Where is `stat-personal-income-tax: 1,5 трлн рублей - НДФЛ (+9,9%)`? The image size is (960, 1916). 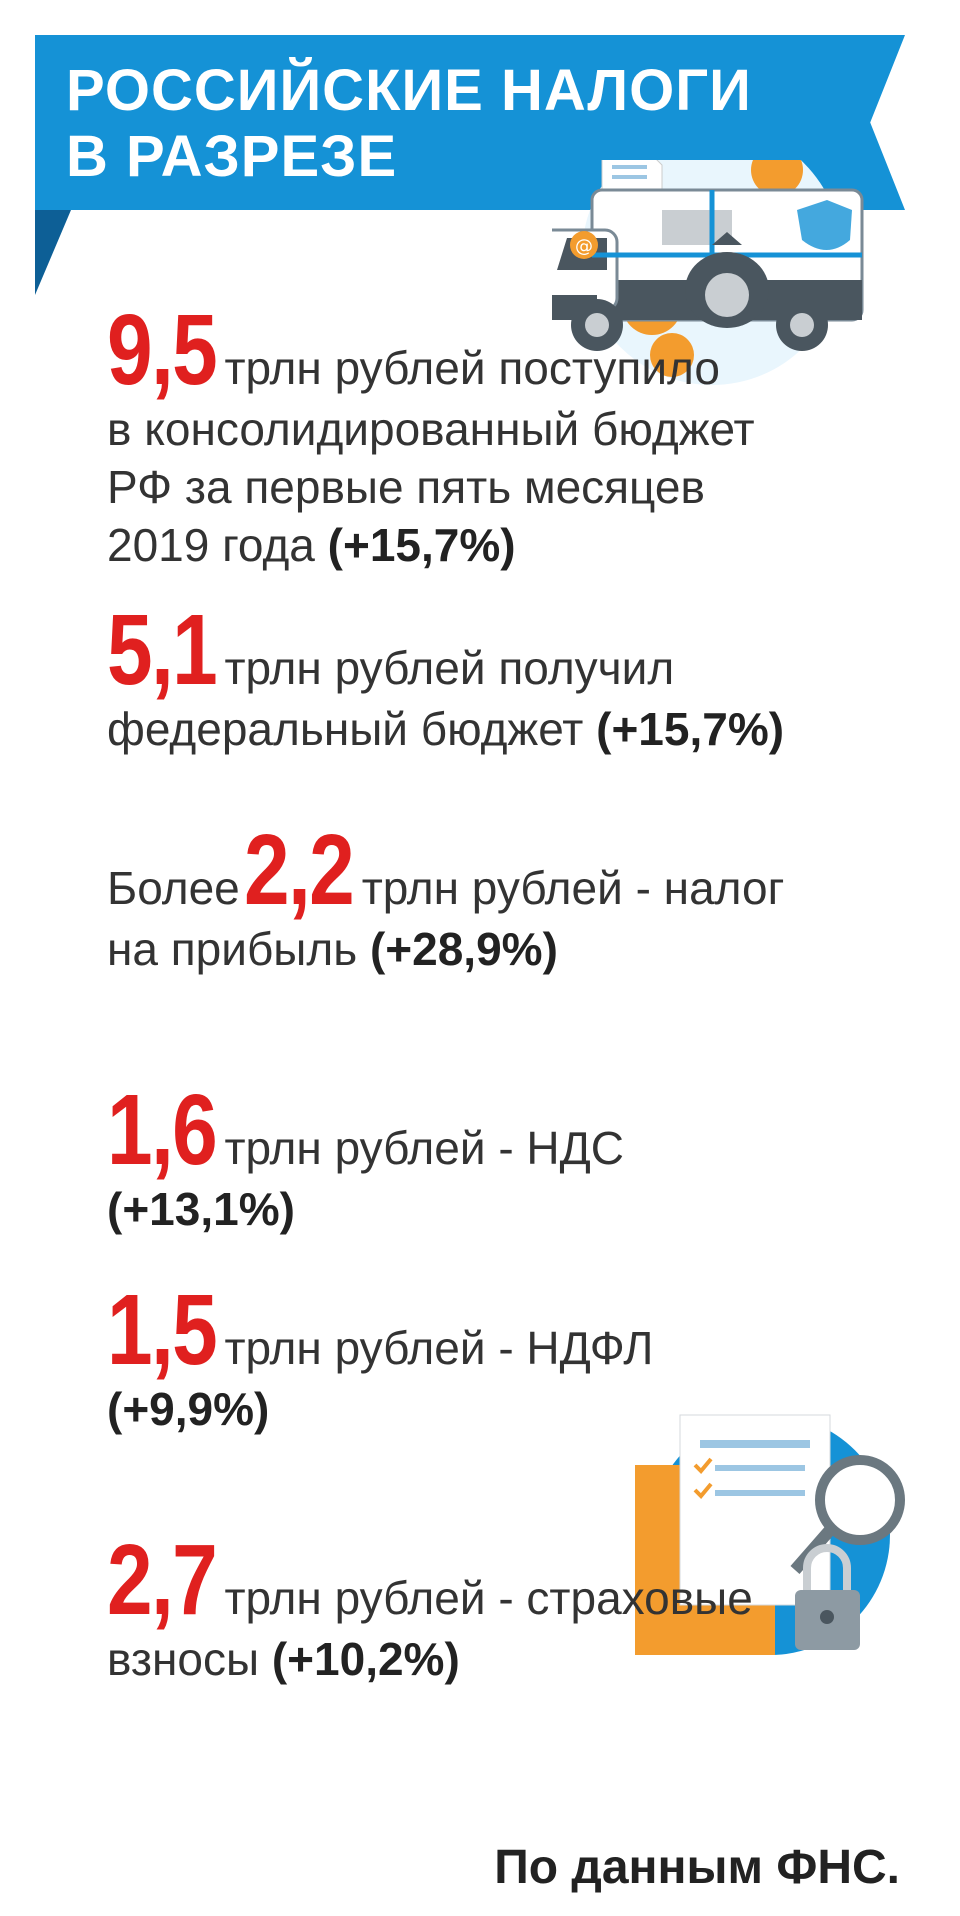
stat-personal-income-tax: 1,5 трлн рублей - НДФЛ (+9,9%) is located at coordinates (380, 1359).